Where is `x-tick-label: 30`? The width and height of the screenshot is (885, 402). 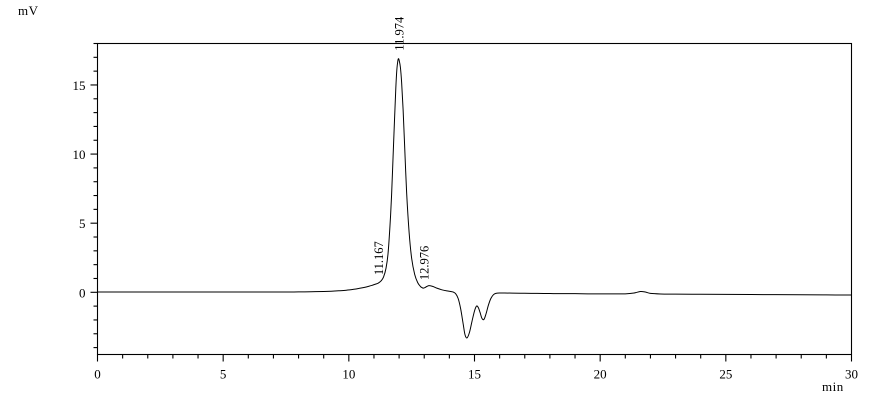
x-tick-label: 30 is located at coordinates (851, 374).